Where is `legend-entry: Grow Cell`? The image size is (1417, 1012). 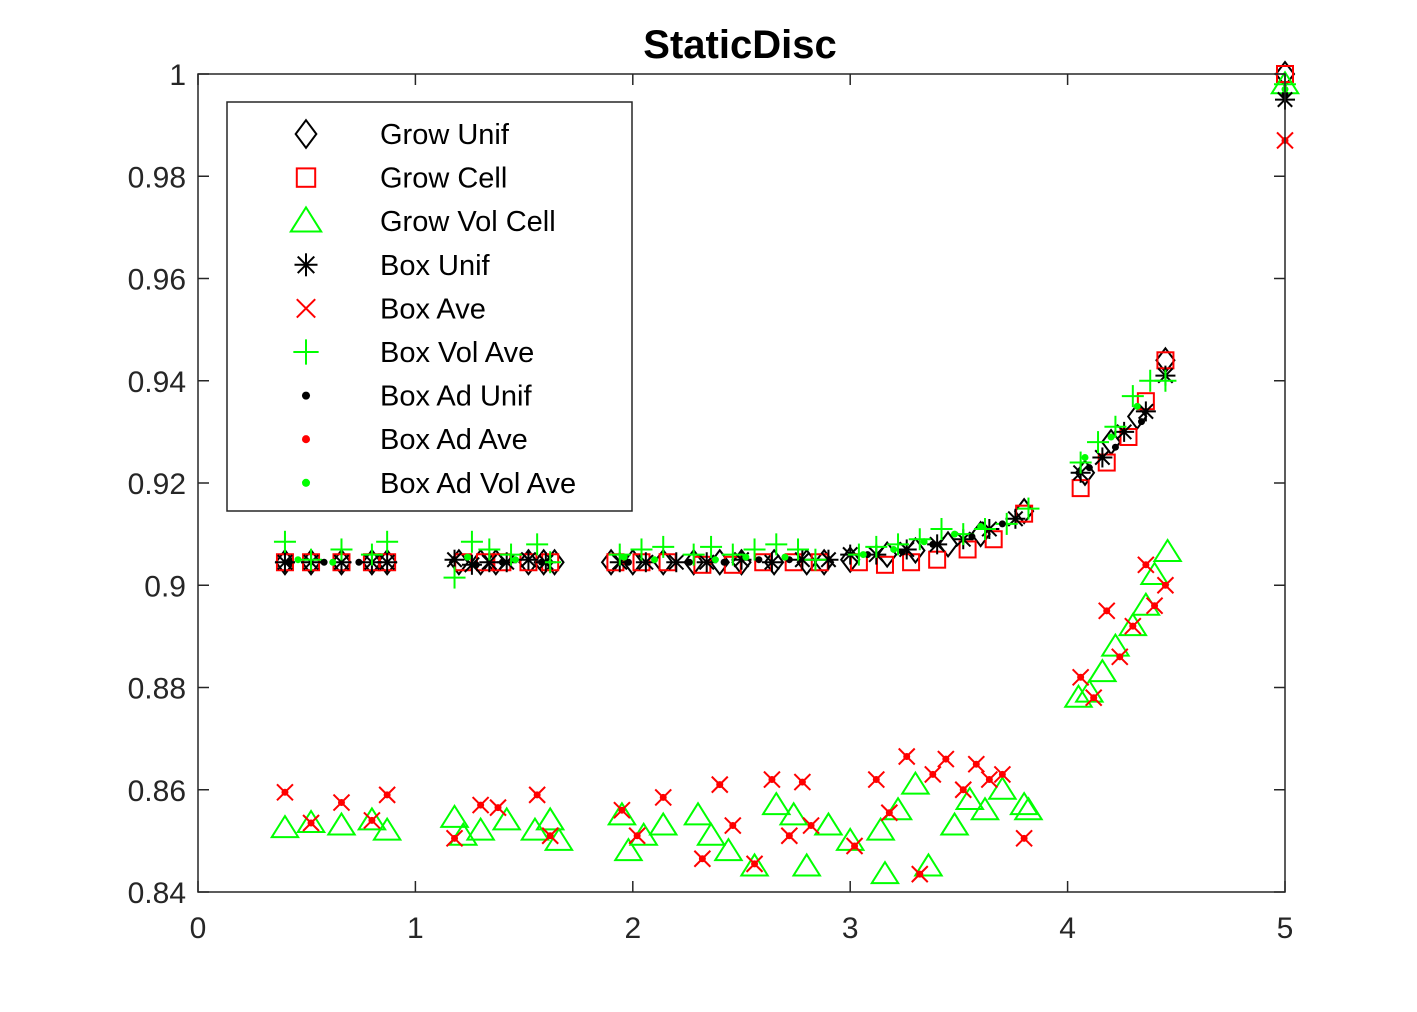
legend-entry: Grow Cell is located at coordinates (401, 179).